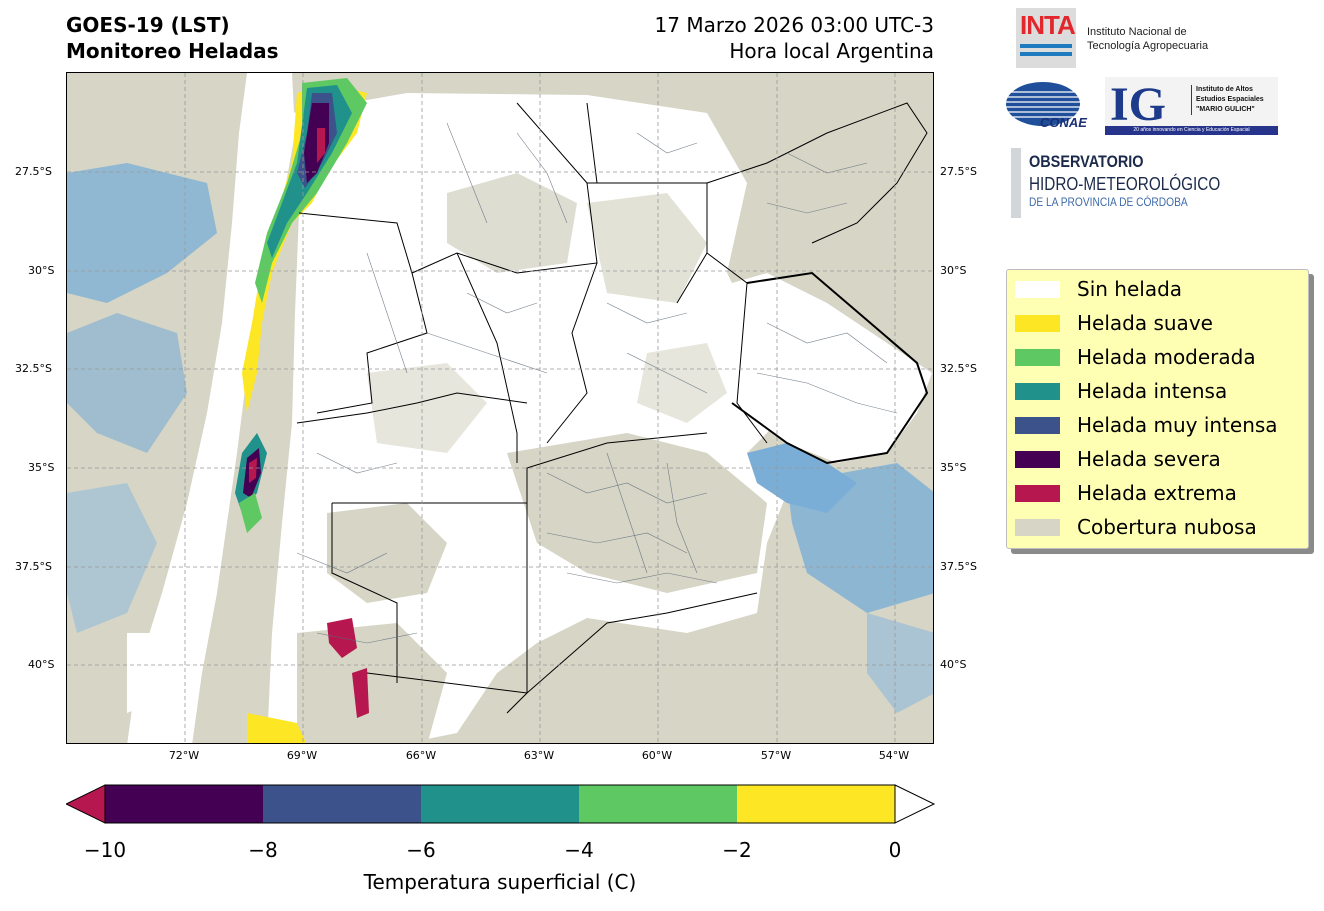 This screenshot has width=1324, height=911. Describe the element at coordinates (1149, 459) in the screenshot. I see `legend-label: Helada severa` at that location.